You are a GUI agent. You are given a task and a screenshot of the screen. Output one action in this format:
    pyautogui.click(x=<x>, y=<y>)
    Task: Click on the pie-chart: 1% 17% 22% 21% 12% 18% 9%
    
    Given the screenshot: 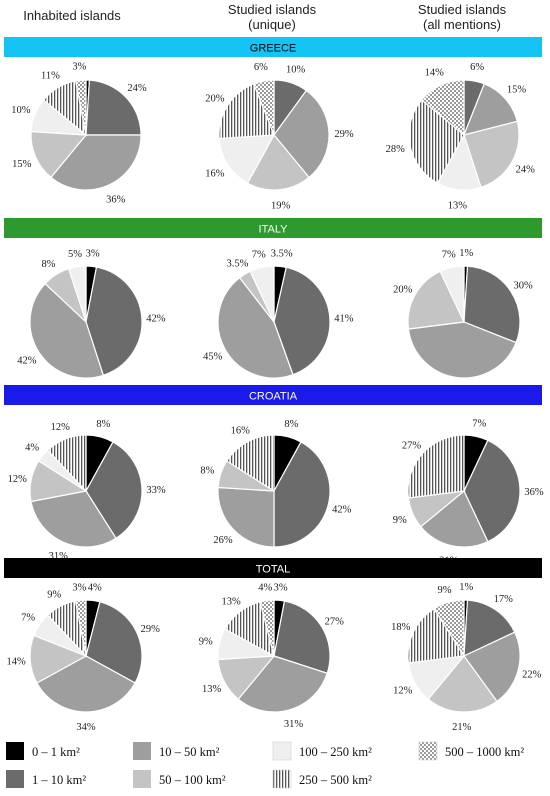 What is the action you would take?
    pyautogui.click(x=466, y=657)
    